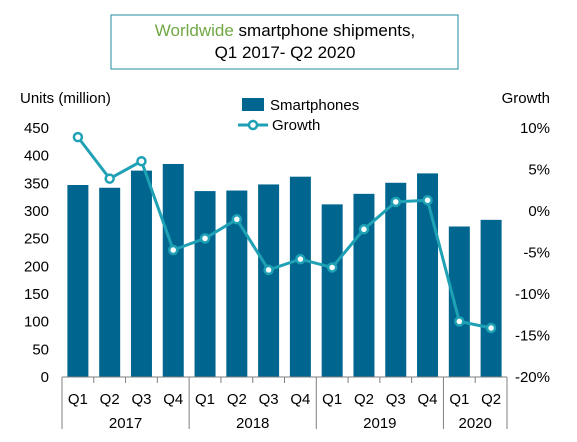  I want to click on legend-marker-growth, so click(253, 125).